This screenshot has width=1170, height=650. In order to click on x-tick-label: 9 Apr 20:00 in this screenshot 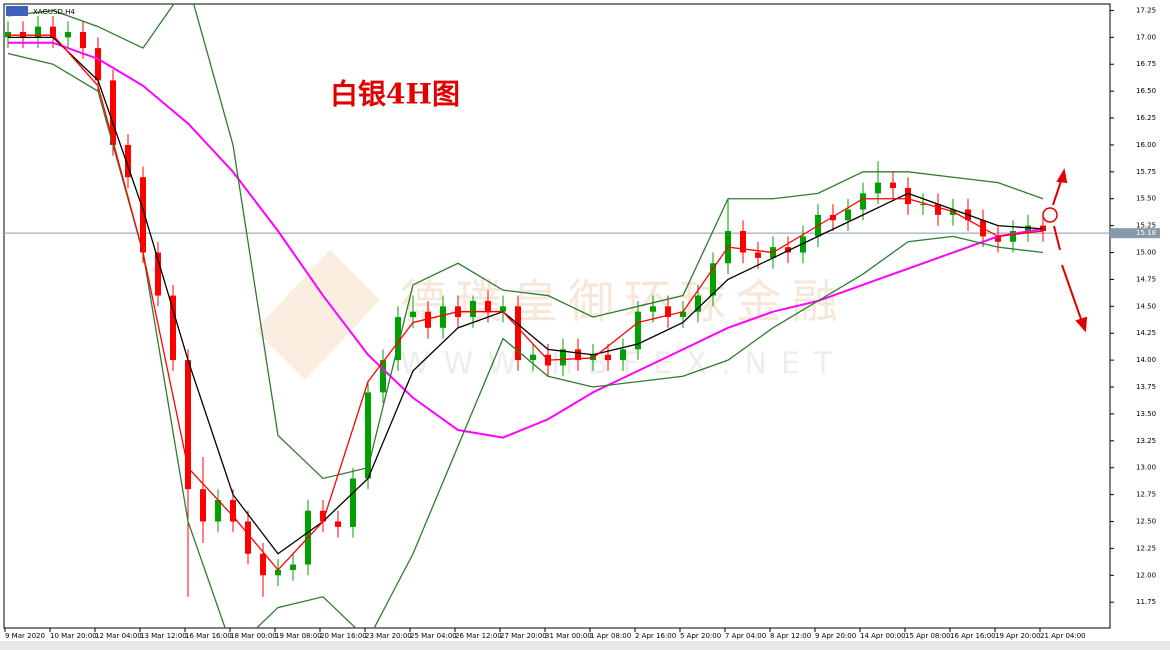, I will do `click(835, 636)`.